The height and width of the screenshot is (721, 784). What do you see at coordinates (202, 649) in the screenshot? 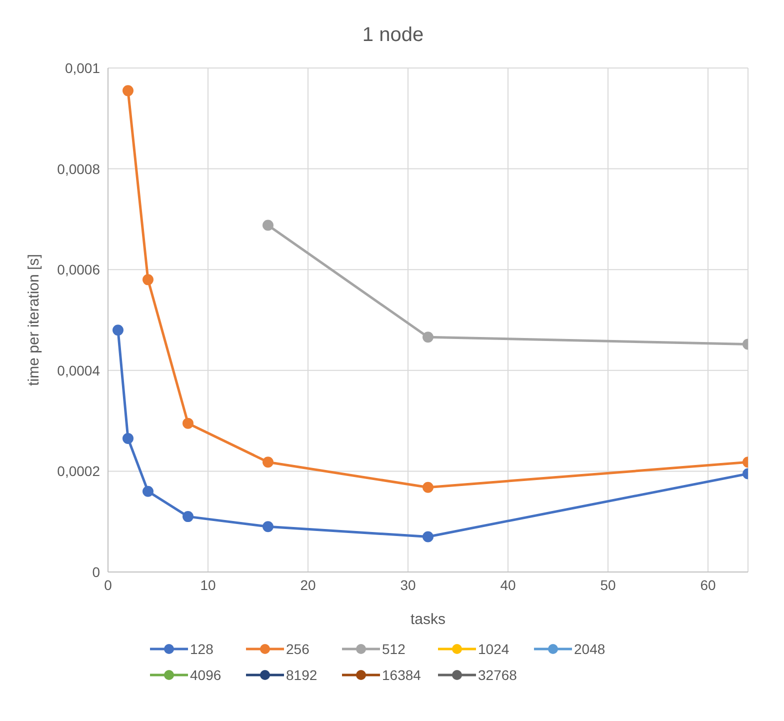
I see `legend-label: 128` at bounding box center [202, 649].